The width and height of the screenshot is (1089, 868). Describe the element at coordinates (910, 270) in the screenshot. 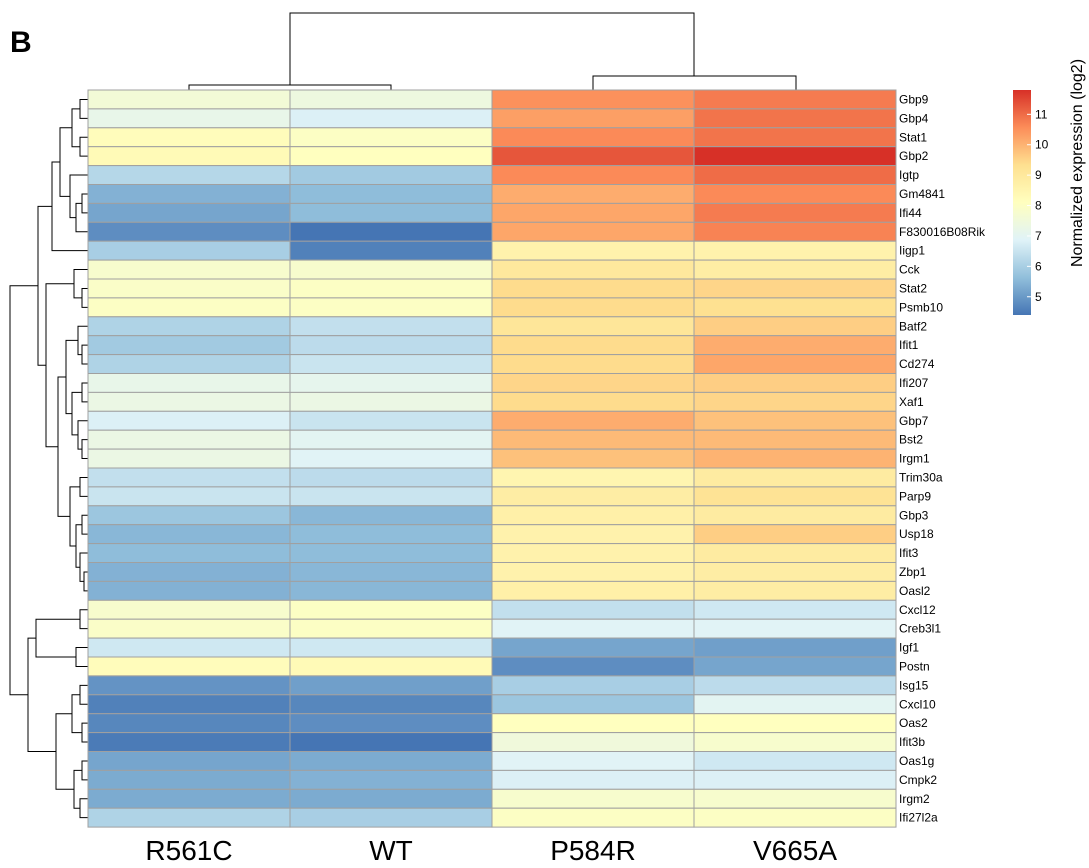

I see `row-label: Cck` at that location.